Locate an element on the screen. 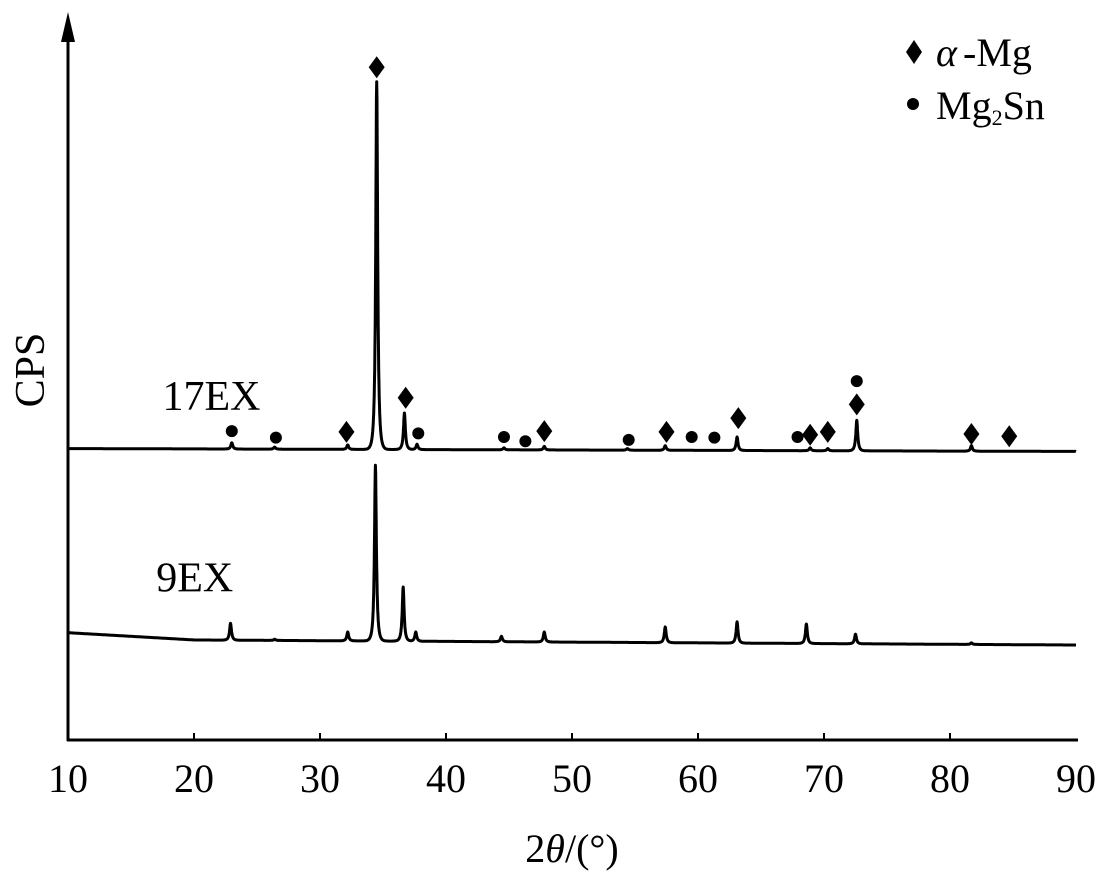 The height and width of the screenshot is (876, 1103). y-axis-arrow is located at coordinates (68, 27).